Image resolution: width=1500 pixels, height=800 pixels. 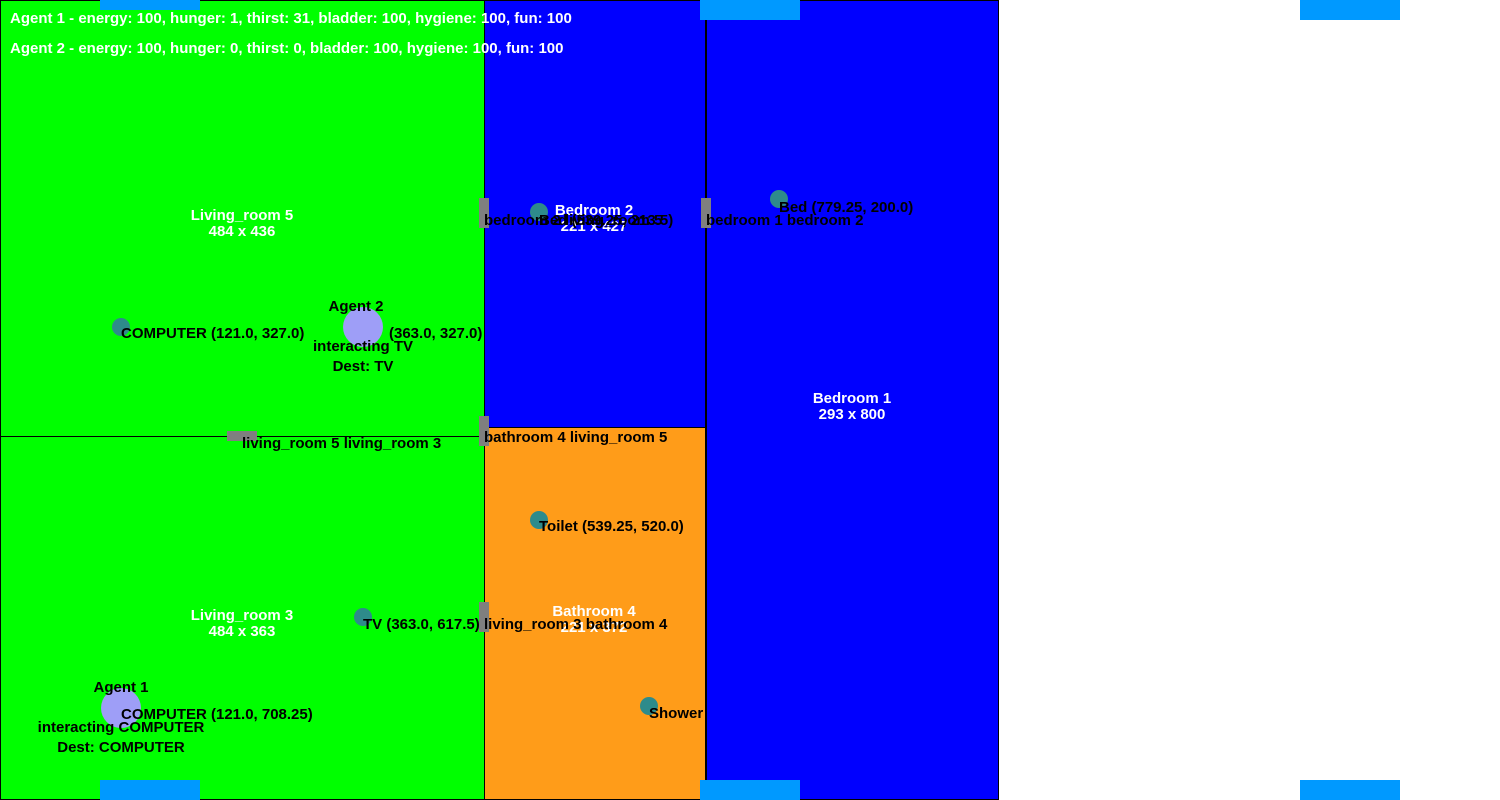 What do you see at coordinates (484, 213) in the screenshot?
I see `door-bedroom2-living5` at bounding box center [484, 213].